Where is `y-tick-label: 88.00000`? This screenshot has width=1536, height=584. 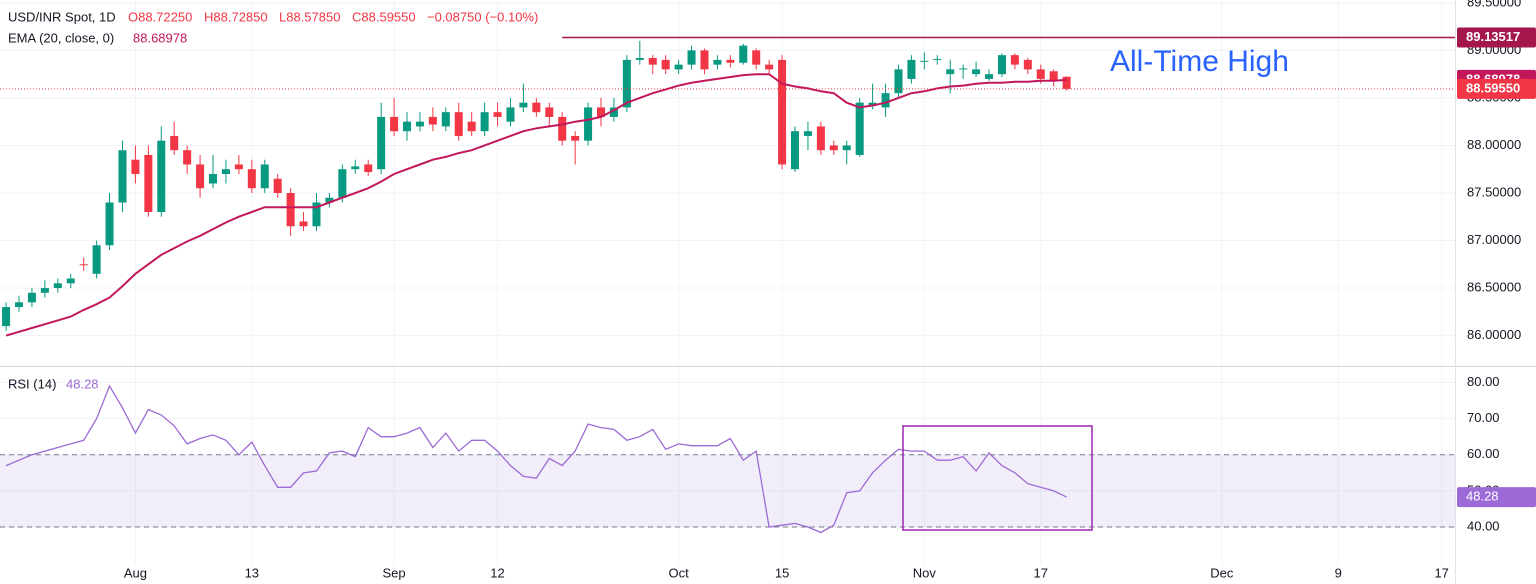 y-tick-label: 88.00000 is located at coordinates (1494, 144).